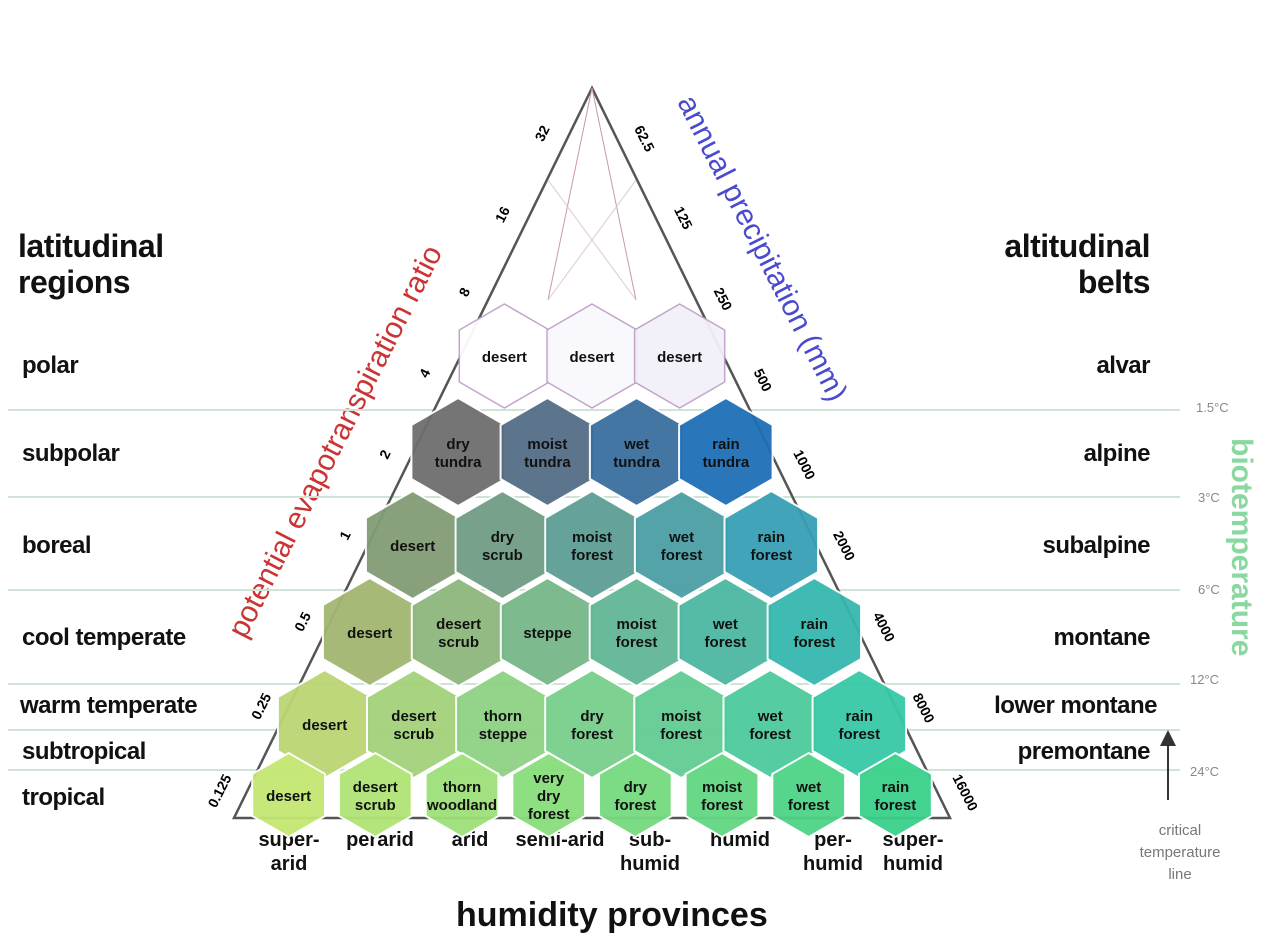 The height and width of the screenshot is (942, 1285). Describe the element at coordinates (726, 444) in the screenshot. I see `zone-label-r1-3-w0: rain` at that location.